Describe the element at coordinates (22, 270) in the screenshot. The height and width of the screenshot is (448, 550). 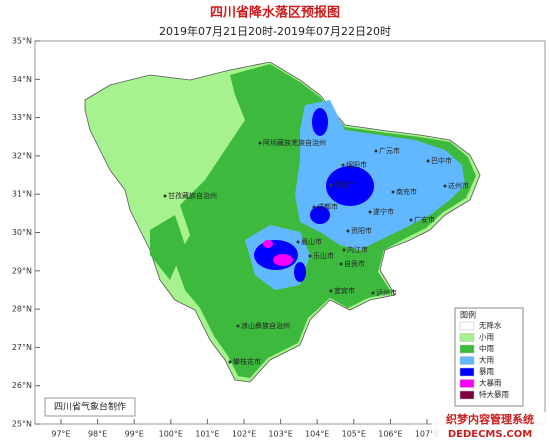
I see `lat-label: 29°N` at that location.